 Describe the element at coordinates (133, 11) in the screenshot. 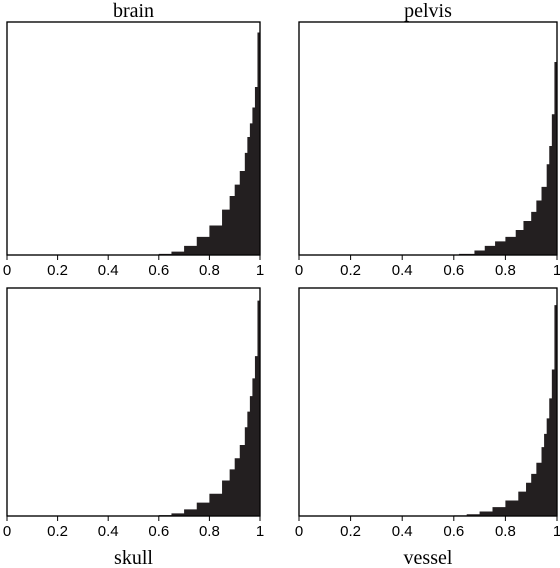

I see `panel-title: brain` at that location.